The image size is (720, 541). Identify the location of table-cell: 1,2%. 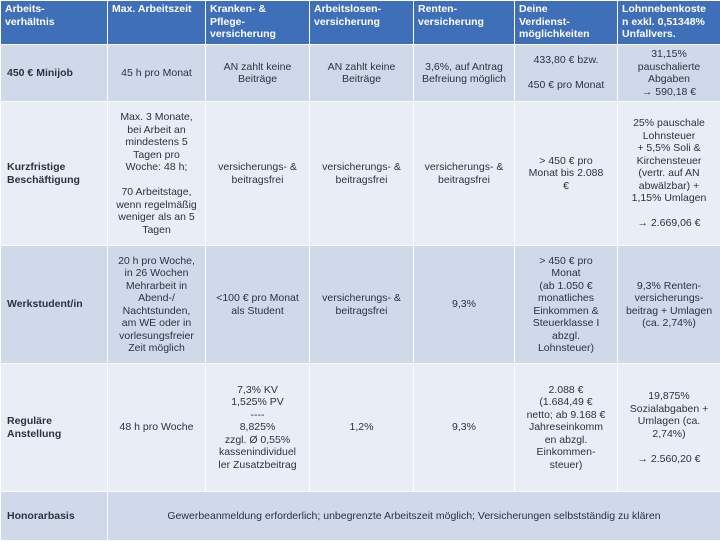
(362, 428).